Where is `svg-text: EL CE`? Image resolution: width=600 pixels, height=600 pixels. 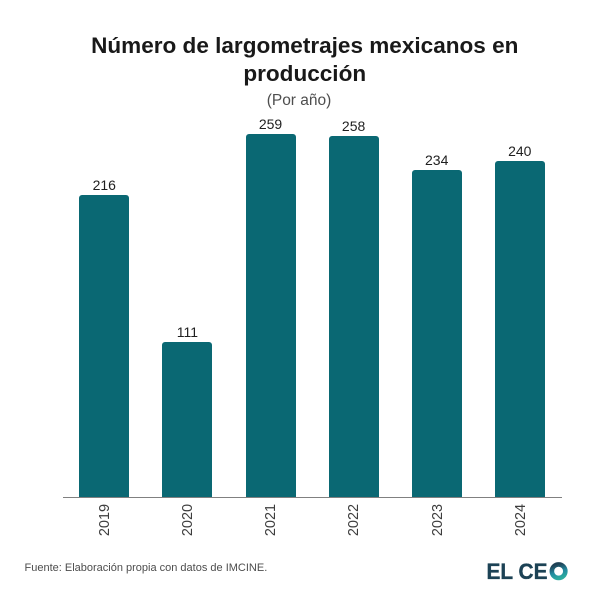 svg-text: EL CE is located at coordinates (517, 571).